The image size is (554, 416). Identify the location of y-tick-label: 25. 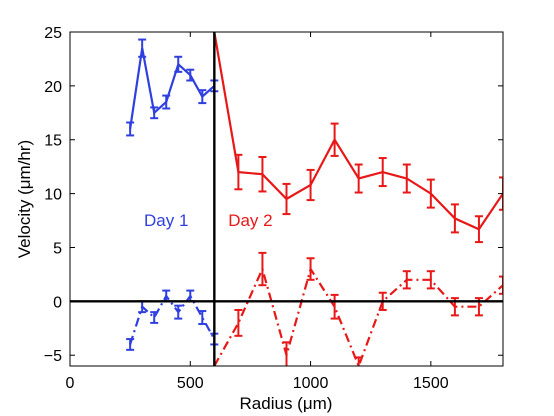
(53, 33).